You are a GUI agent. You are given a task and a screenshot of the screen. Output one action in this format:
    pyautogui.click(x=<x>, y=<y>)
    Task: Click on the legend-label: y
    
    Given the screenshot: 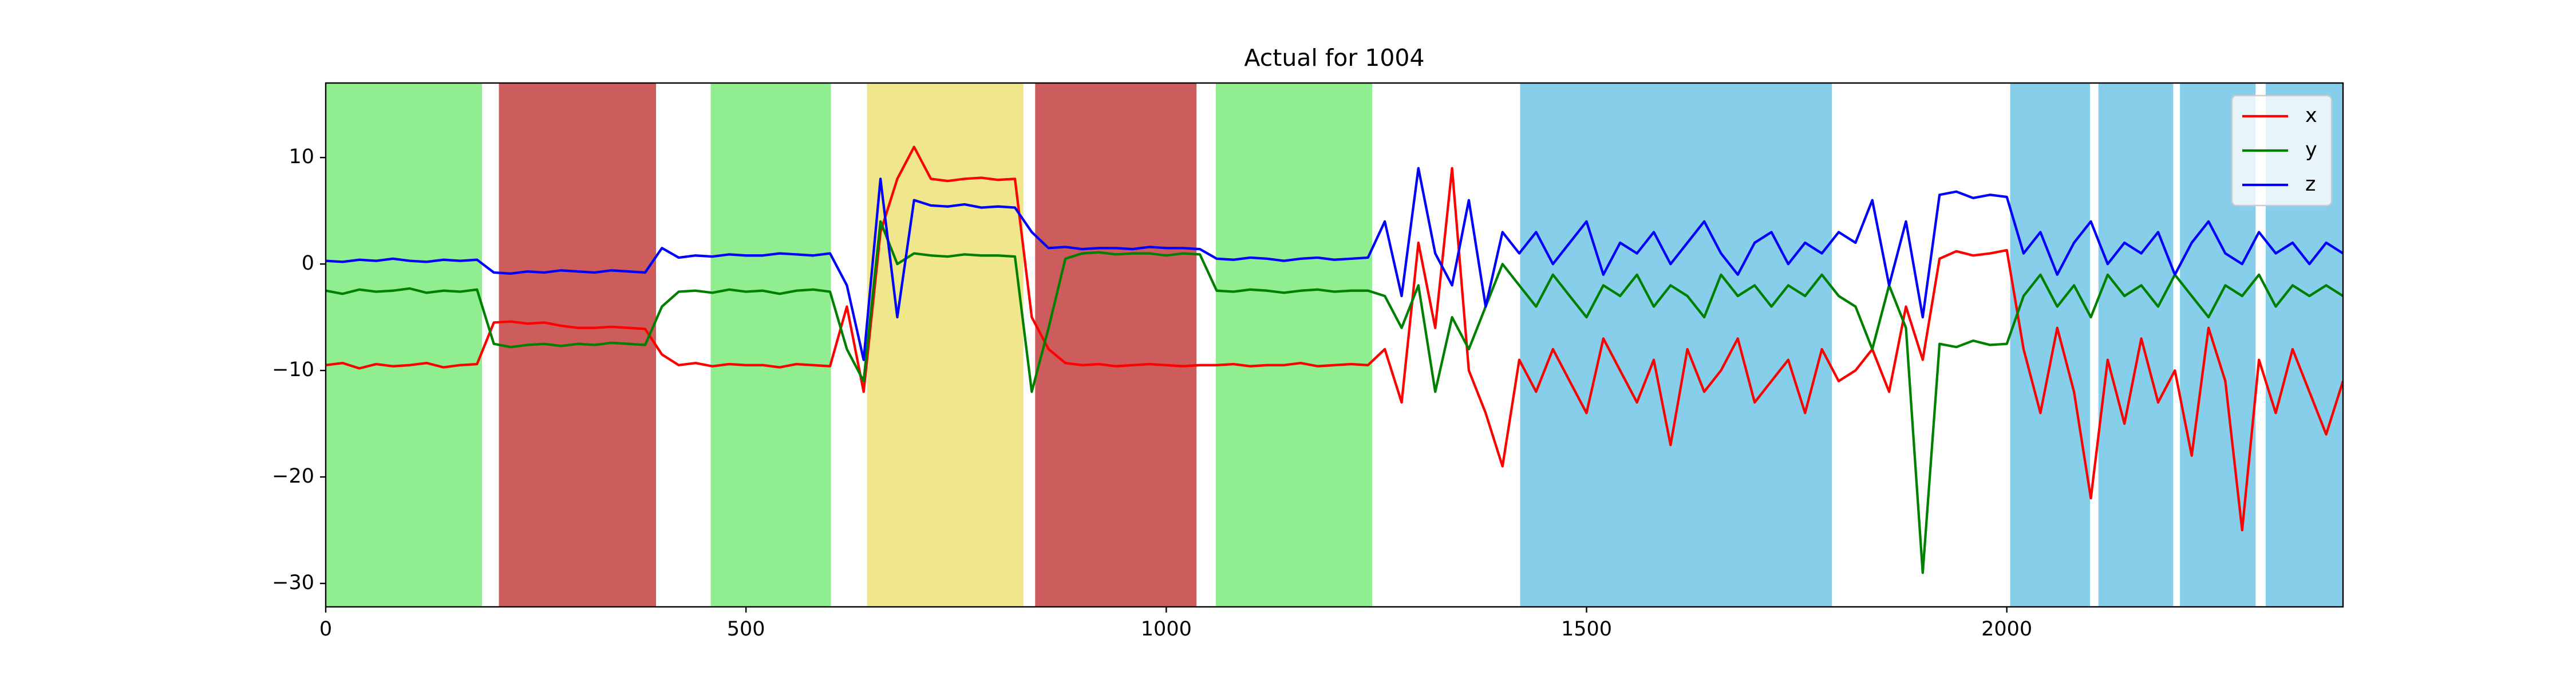 What is the action you would take?
    pyautogui.click(x=2311, y=150)
    